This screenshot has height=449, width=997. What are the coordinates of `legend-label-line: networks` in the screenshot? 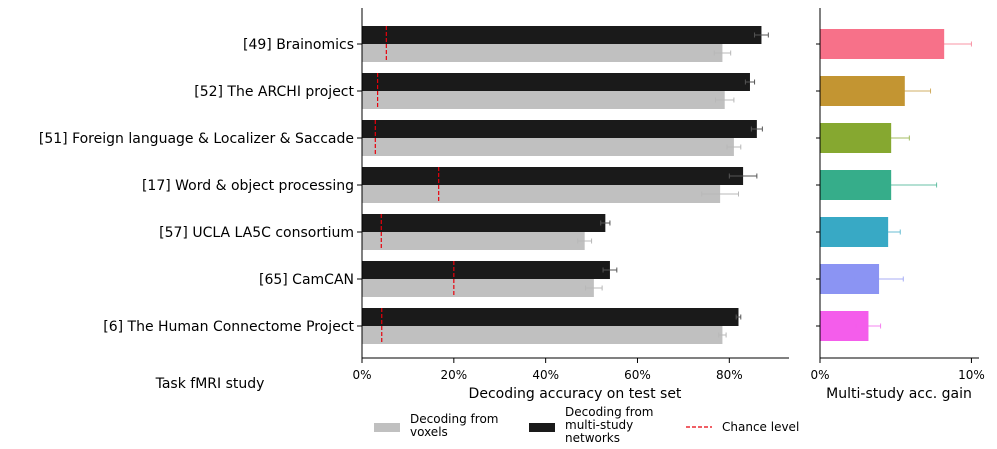 It's located at (592, 438).